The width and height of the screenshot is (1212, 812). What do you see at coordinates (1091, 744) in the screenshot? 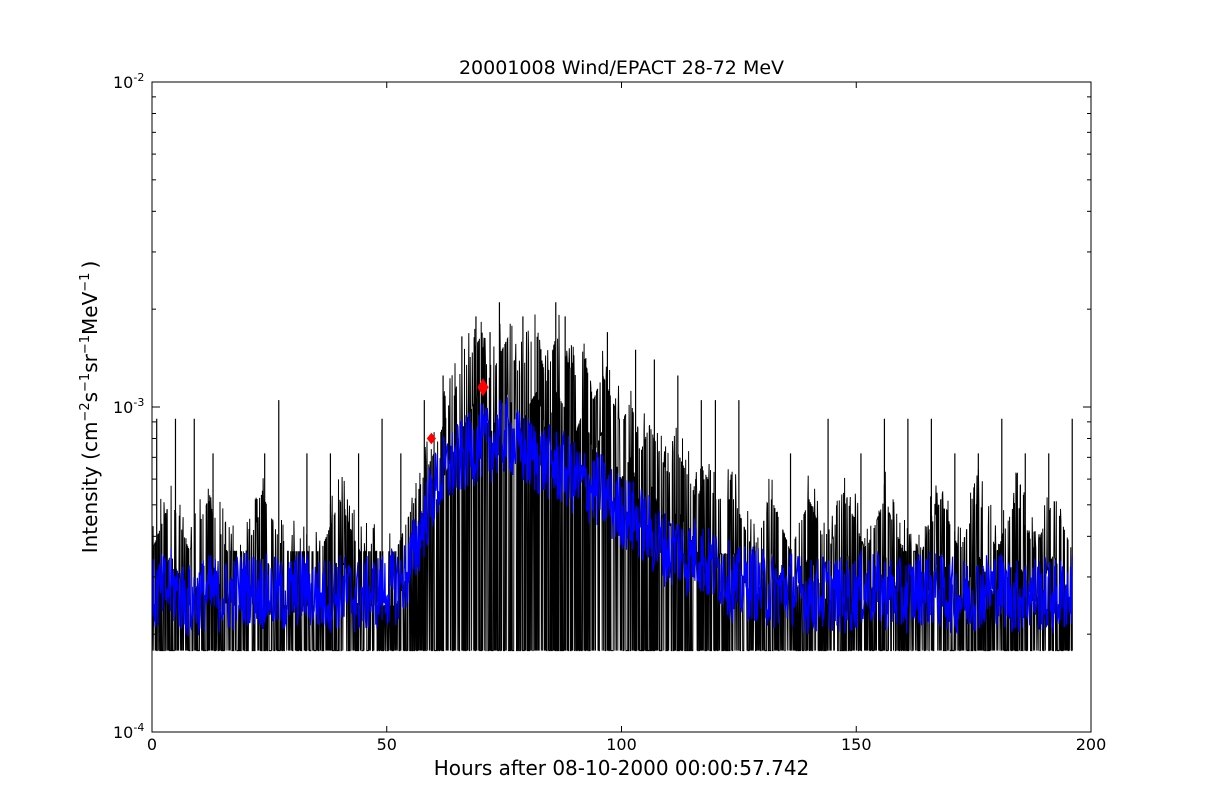
I see `x-tick-label-200: 200` at bounding box center [1091, 744].